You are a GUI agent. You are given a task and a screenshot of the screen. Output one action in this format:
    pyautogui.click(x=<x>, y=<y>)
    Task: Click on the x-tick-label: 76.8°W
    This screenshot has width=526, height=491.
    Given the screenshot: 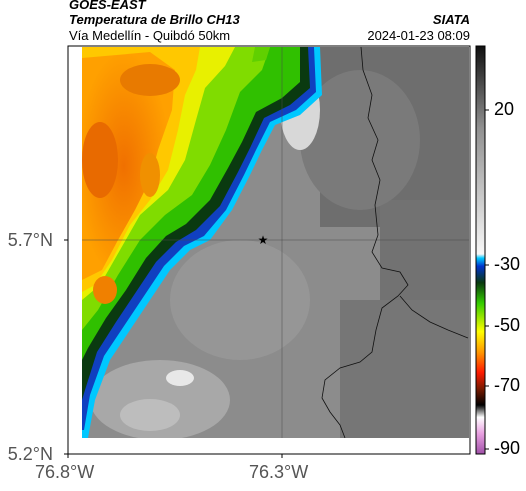 What is the action you would take?
    pyautogui.click(x=65, y=472)
    